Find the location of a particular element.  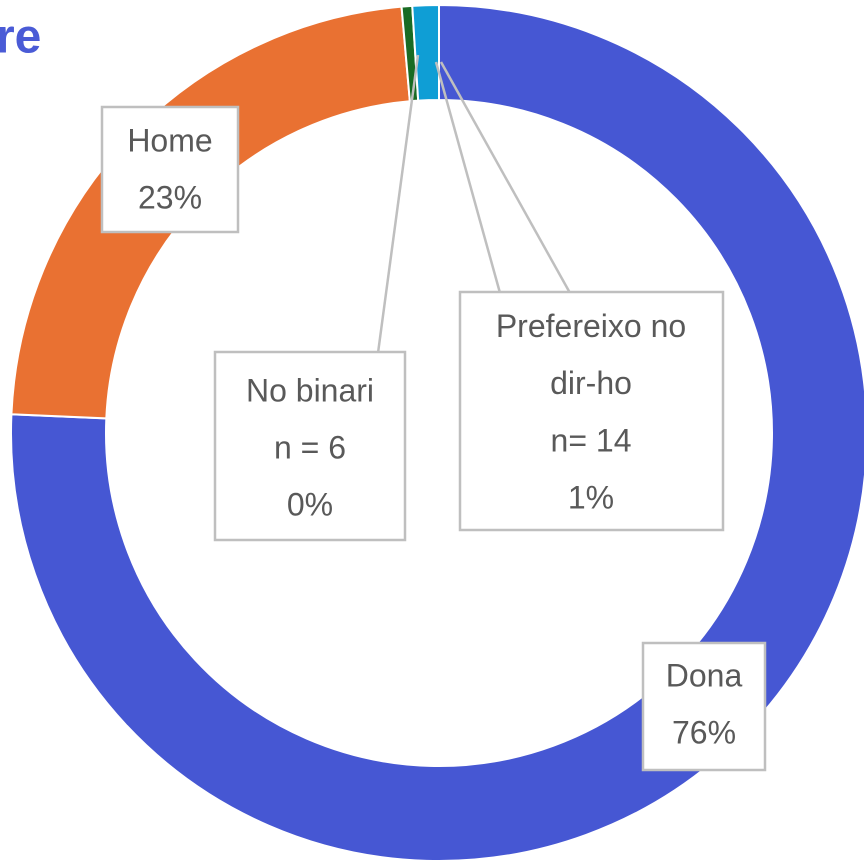

value-label: 23% is located at coordinates (170, 197).